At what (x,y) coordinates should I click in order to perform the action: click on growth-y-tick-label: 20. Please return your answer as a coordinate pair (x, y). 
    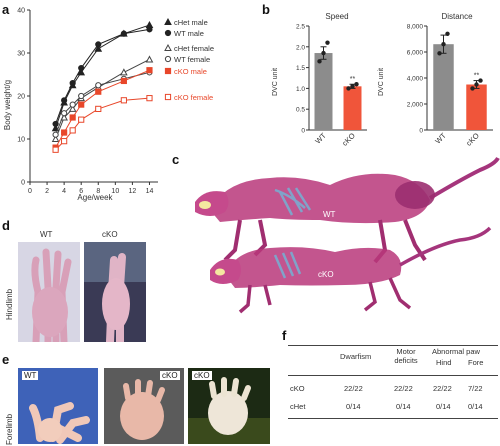
    Looking at the image, I should click on (21, 97).